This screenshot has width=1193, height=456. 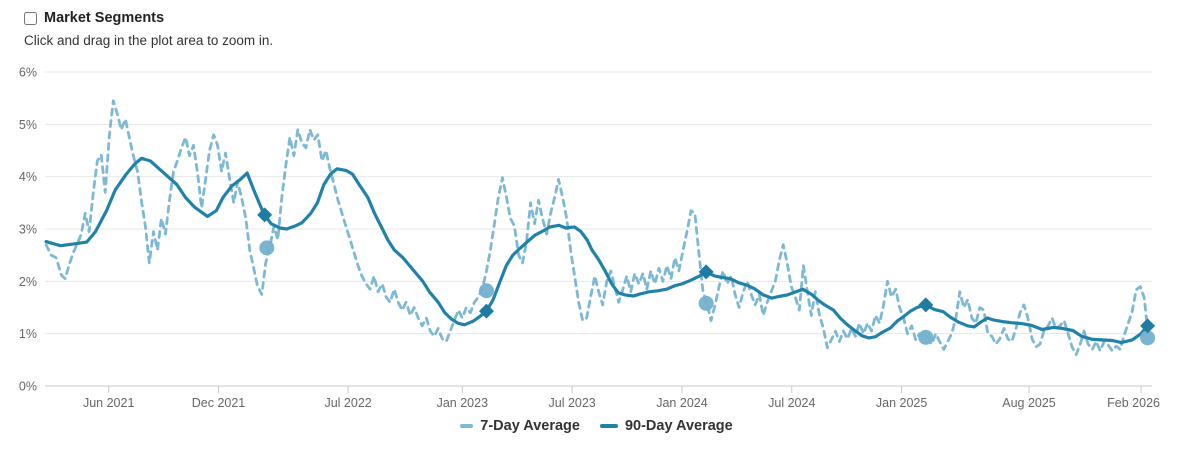 I want to click on legend: 7-Day Average 90-Day Average, so click(x=596, y=426).